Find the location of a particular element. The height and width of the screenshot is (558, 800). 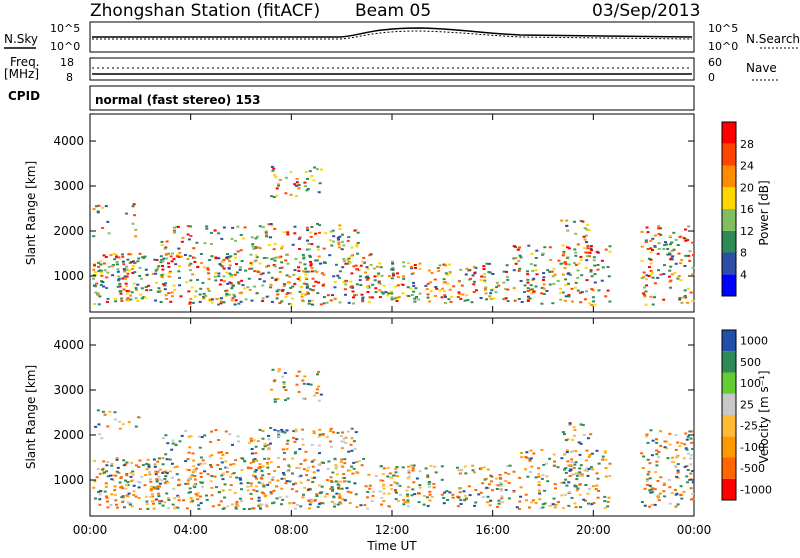

freq-tick-bottom: 8 is located at coordinates (69, 77).